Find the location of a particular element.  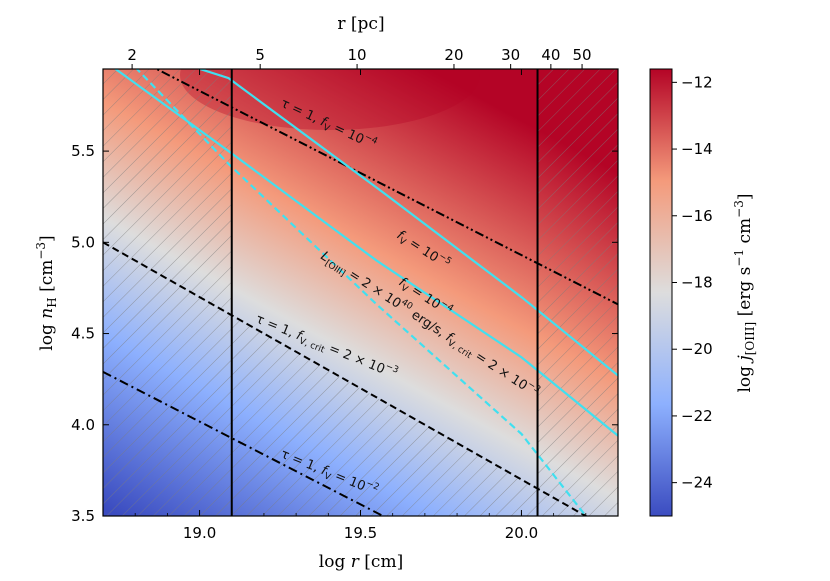

y-axis-label: log nH [cm−3] is located at coordinates (46, 292).